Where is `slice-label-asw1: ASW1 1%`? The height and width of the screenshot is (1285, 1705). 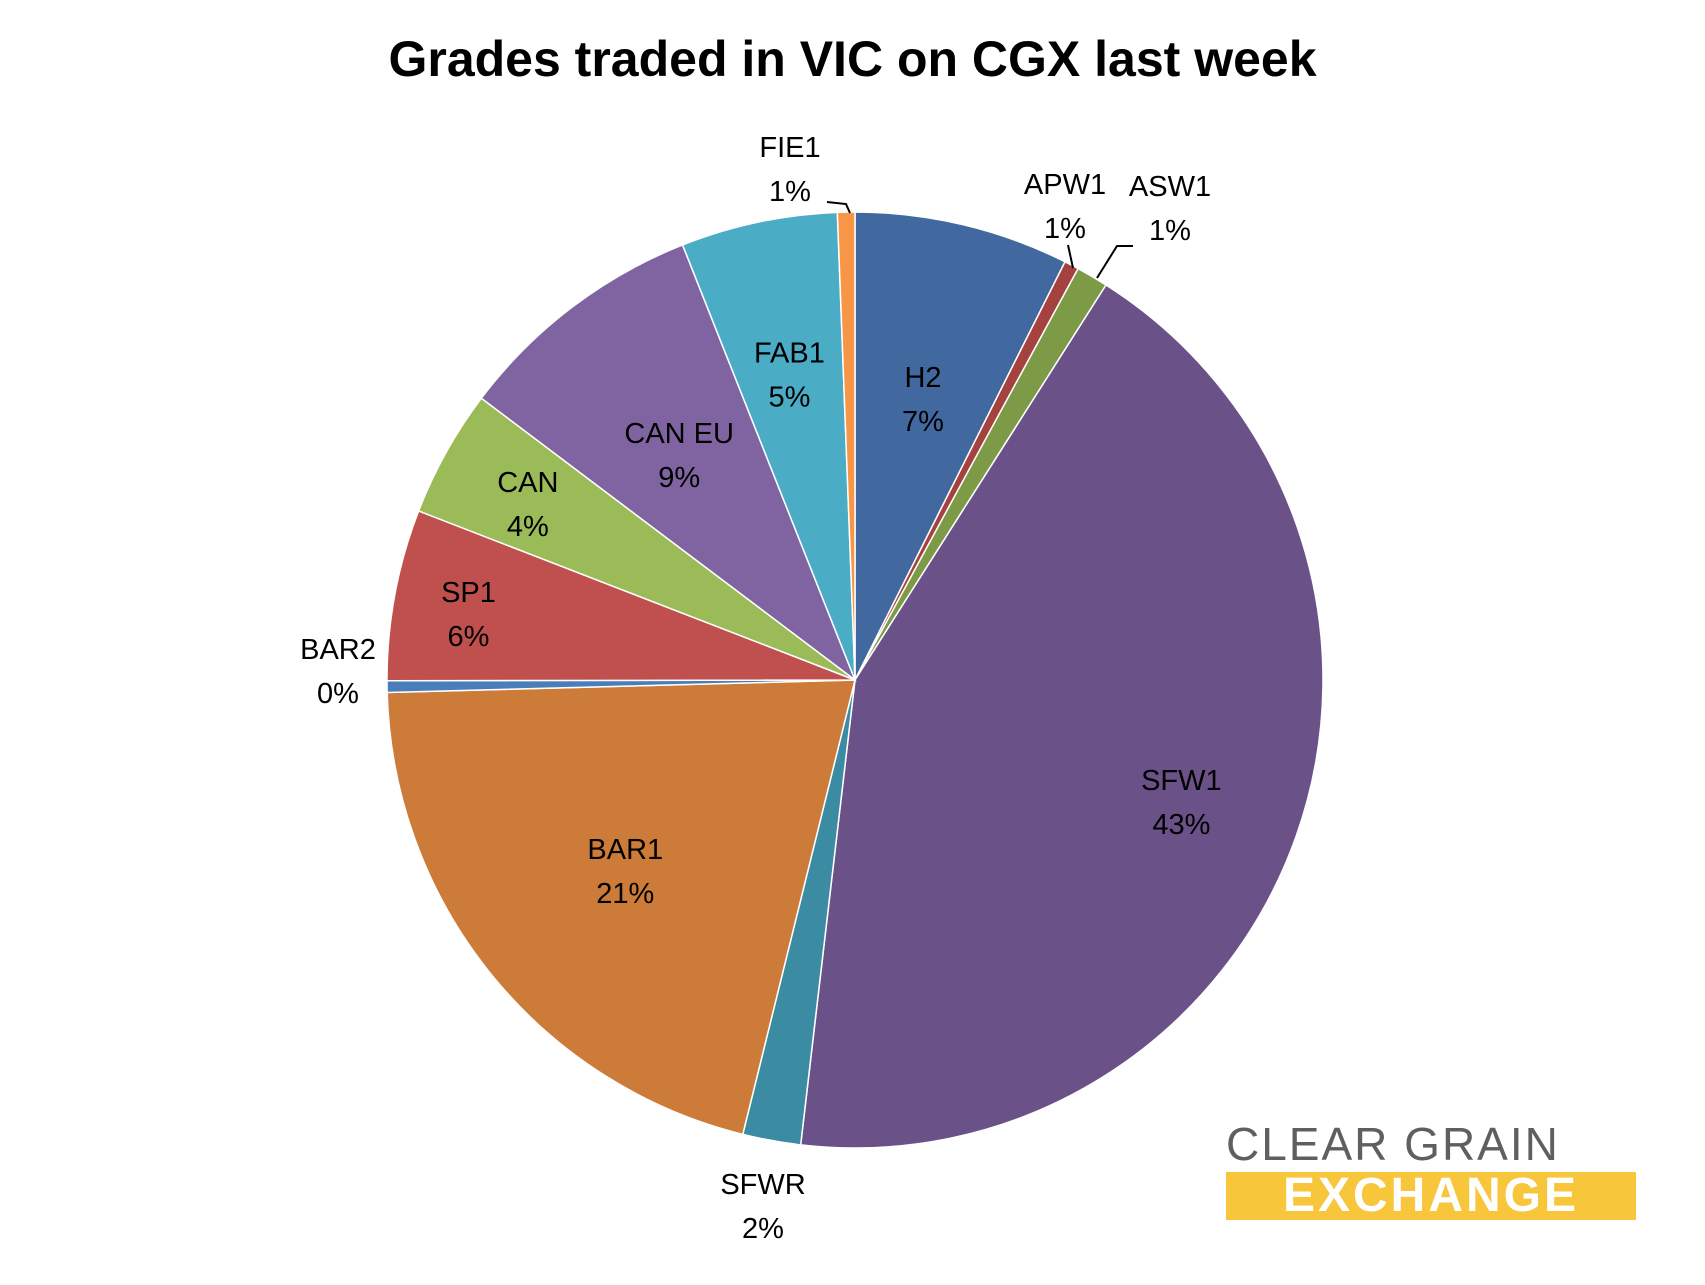 slice-label-asw1: ASW1 1% is located at coordinates (1170, 209).